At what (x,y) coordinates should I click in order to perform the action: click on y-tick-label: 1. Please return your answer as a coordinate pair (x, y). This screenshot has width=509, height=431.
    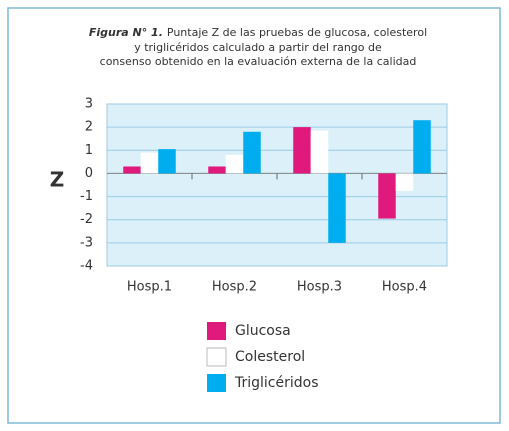
    Looking at the image, I should click on (89, 150).